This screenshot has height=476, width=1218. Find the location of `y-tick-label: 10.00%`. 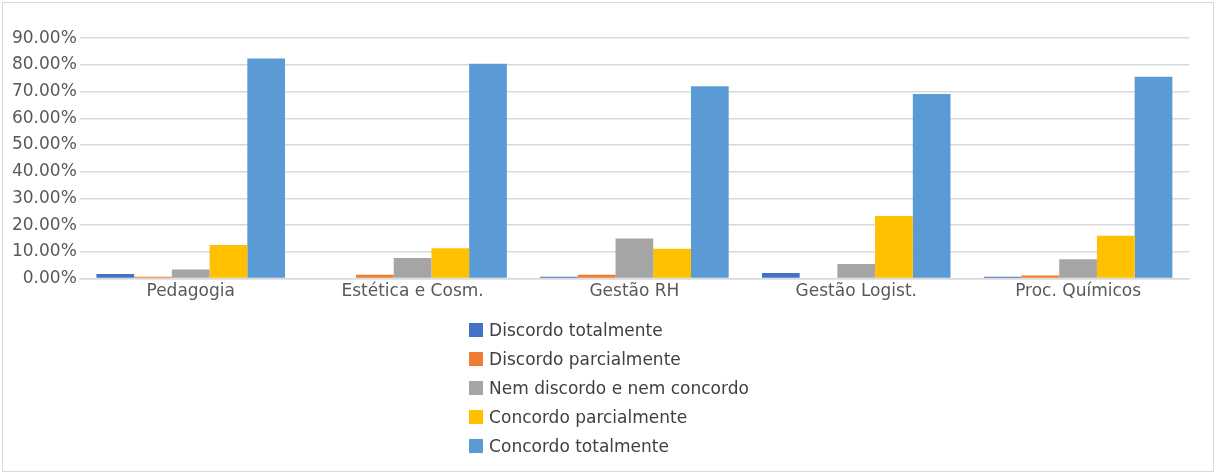

y-tick-label: 10.00% is located at coordinates (44, 250).